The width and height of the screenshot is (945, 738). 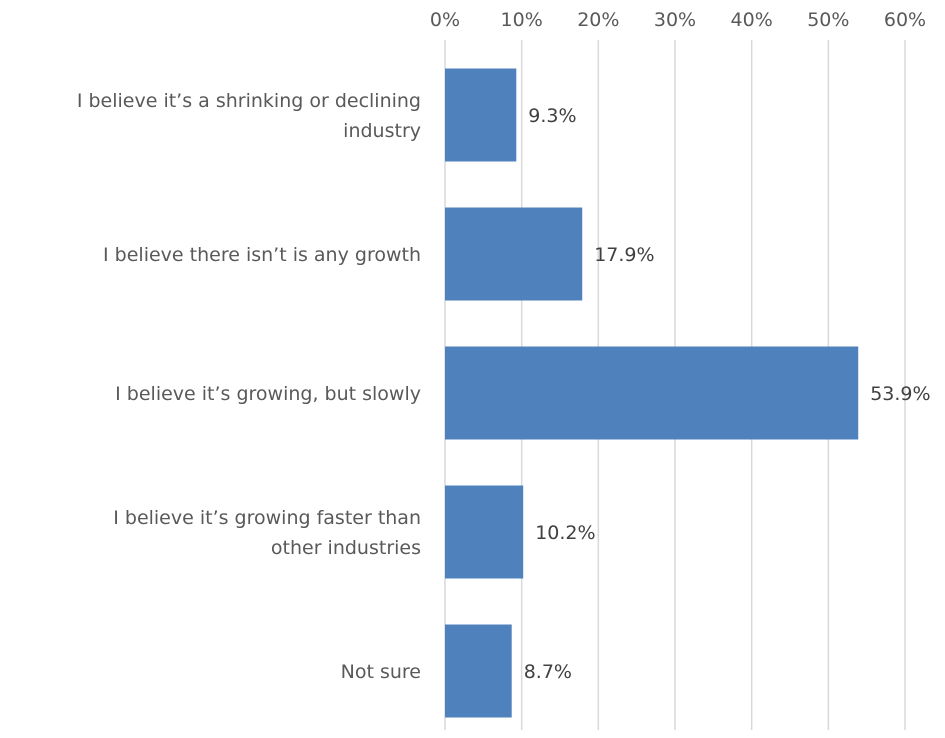 What do you see at coordinates (598, 20) in the screenshot?
I see `x-tick-label: 20%` at bounding box center [598, 20].